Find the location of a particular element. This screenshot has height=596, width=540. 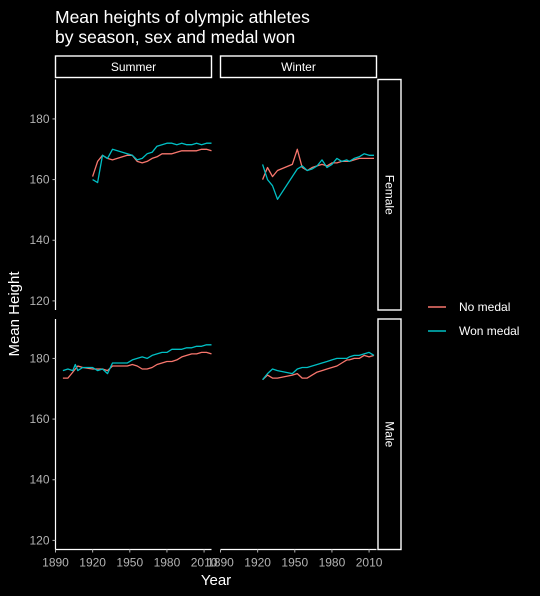

strip-label: Summer is located at coordinates (133, 67).